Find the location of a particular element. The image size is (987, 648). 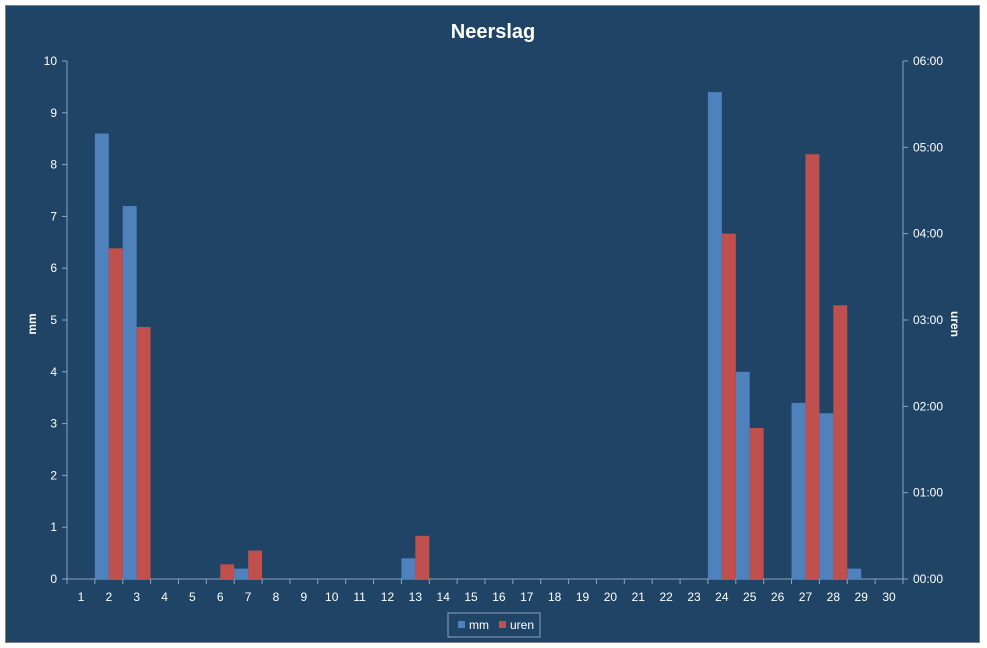

y-tick-label: 10 is located at coordinates (51, 61).